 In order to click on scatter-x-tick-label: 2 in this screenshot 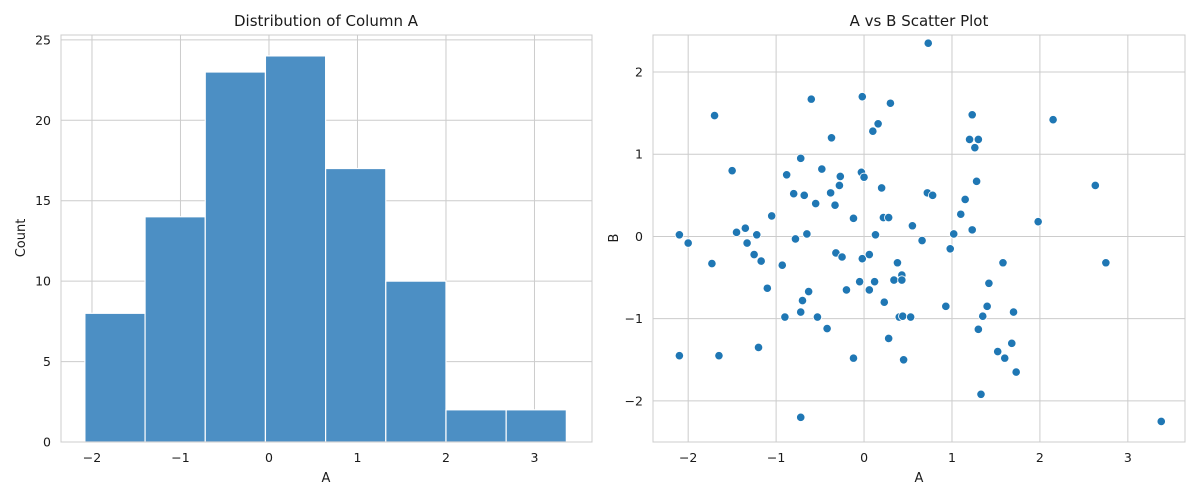, I will do `click(1040, 457)`.